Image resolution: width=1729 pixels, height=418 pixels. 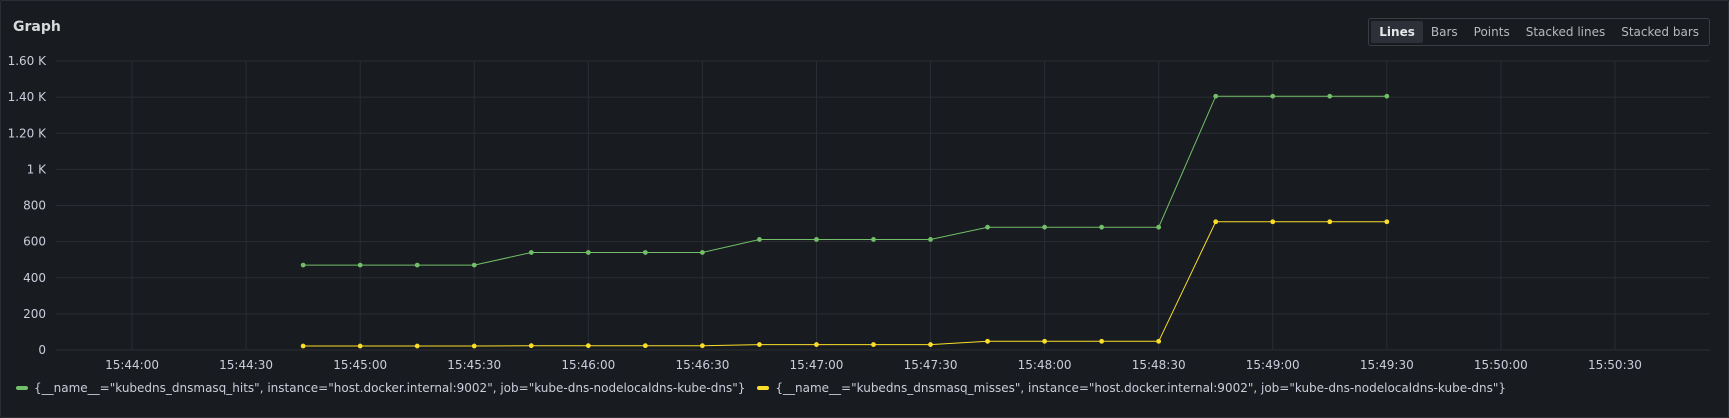 What do you see at coordinates (1444, 32) in the screenshot?
I see `mode-bars-button: Bars` at bounding box center [1444, 32].